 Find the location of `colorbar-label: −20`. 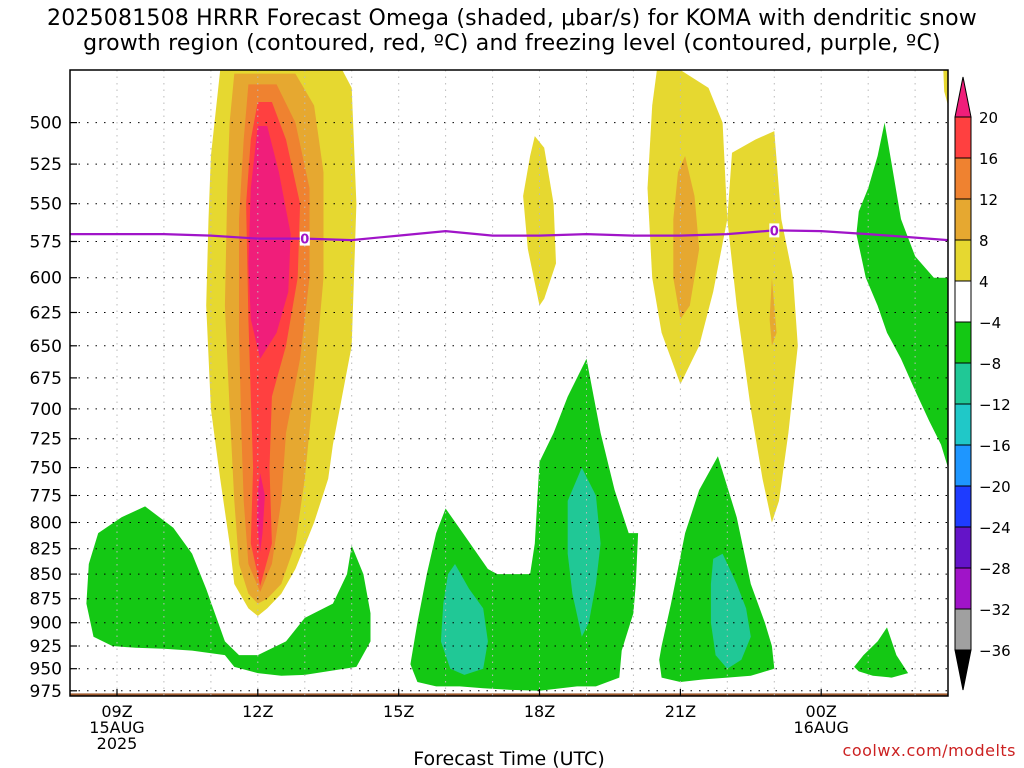

colorbar-label: −20 is located at coordinates (995, 487).